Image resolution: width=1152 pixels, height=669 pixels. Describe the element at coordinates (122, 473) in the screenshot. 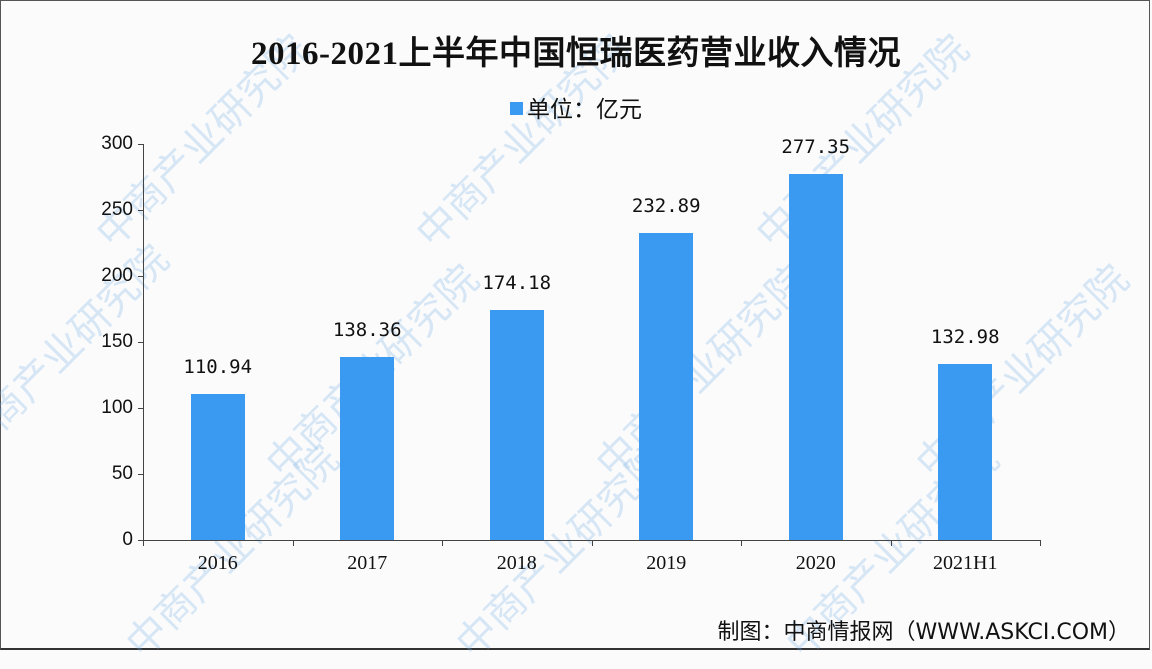

I see `y-tick-label: 50` at that location.